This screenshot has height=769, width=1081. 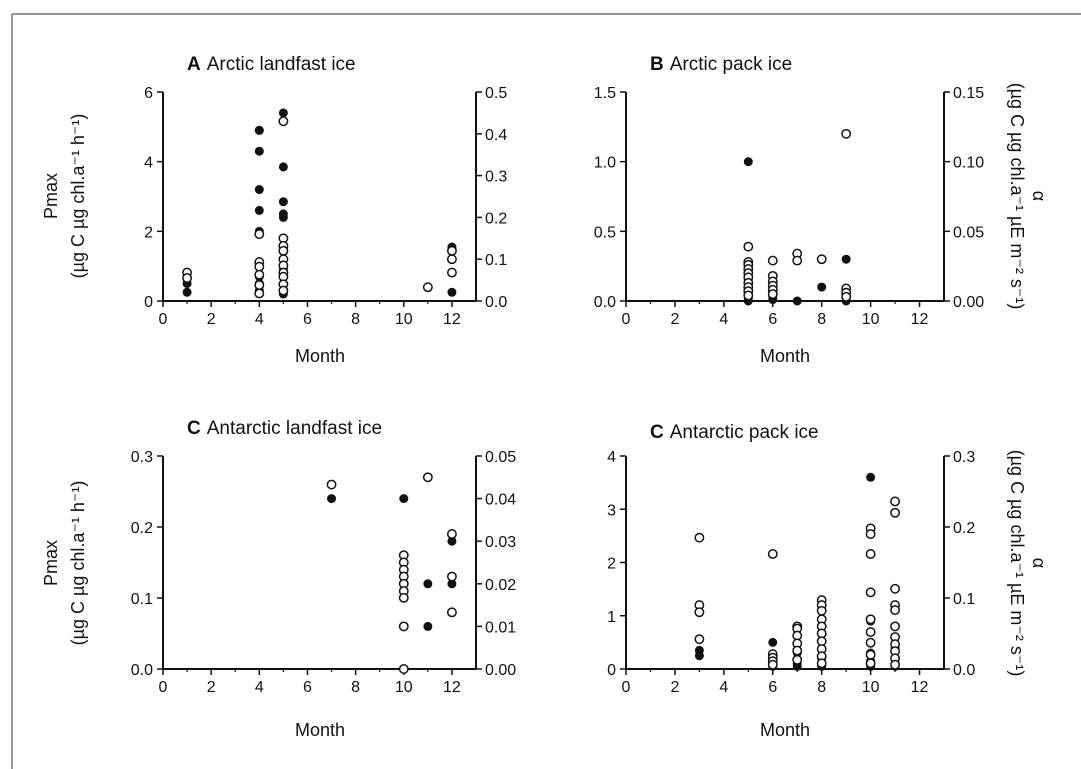 What do you see at coordinates (968, 302) in the screenshot?
I see `y-tick-label-right: 0.00` at bounding box center [968, 302].